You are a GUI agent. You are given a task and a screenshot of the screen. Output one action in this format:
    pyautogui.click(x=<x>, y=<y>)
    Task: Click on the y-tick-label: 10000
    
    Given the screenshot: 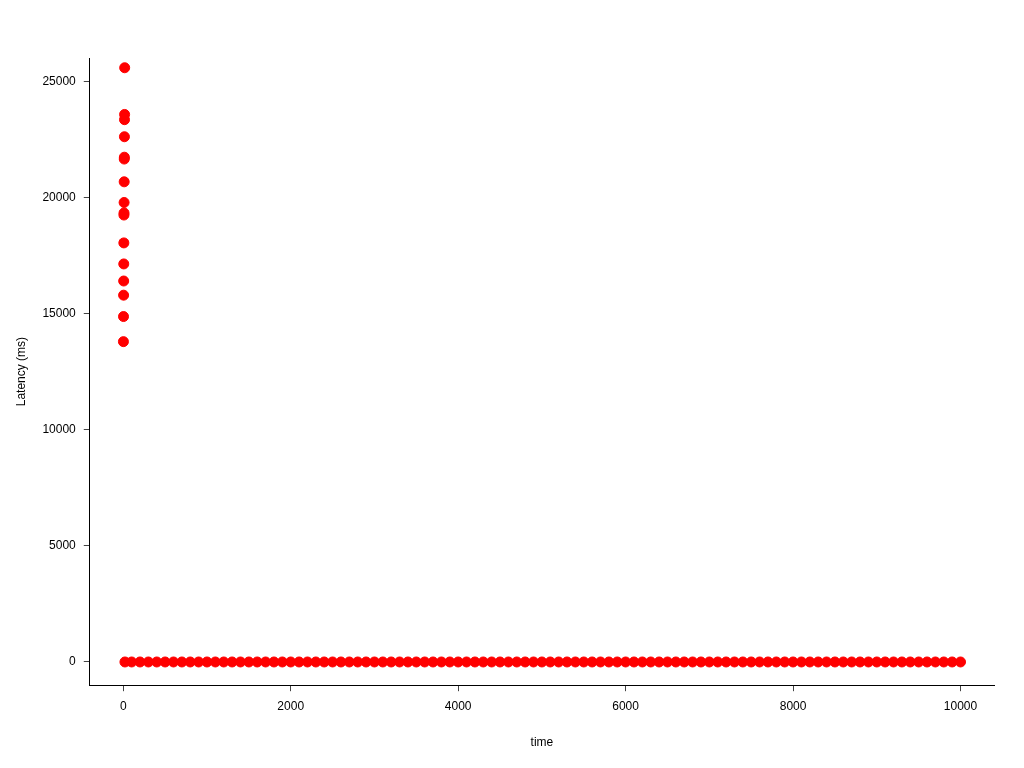 What is the action you would take?
    pyautogui.click(x=59, y=428)
    